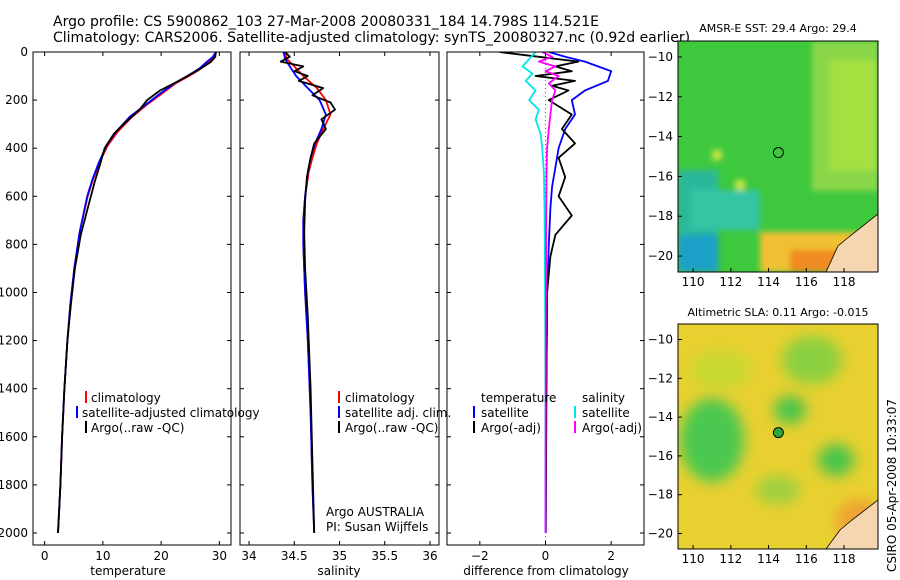 Image resolution: width=900 pixels, height=580 pixels. What do you see at coordinates (480, 556) in the screenshot?
I see `x-tick-label: −2` at bounding box center [480, 556].